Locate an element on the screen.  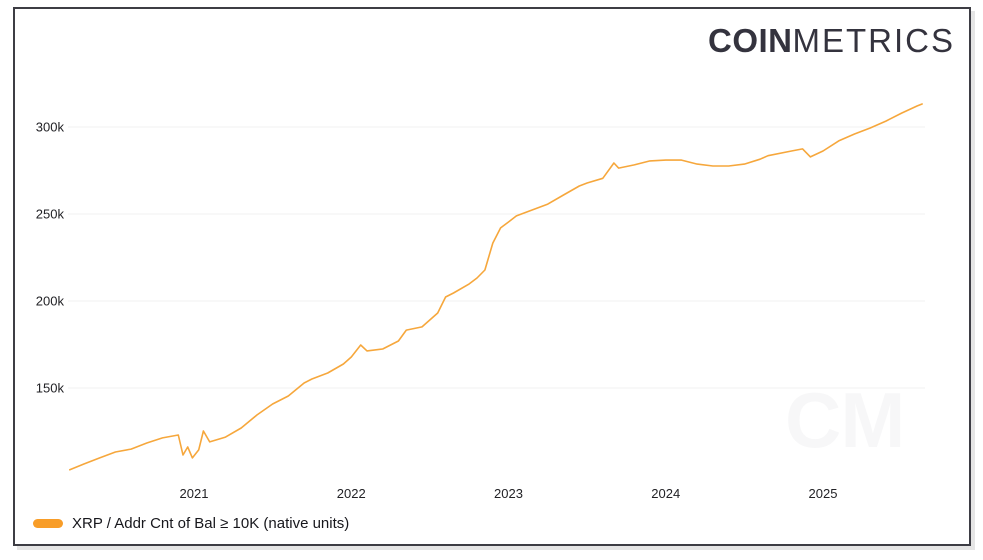
x-tick-2024: 2024 is located at coordinates (665, 493).